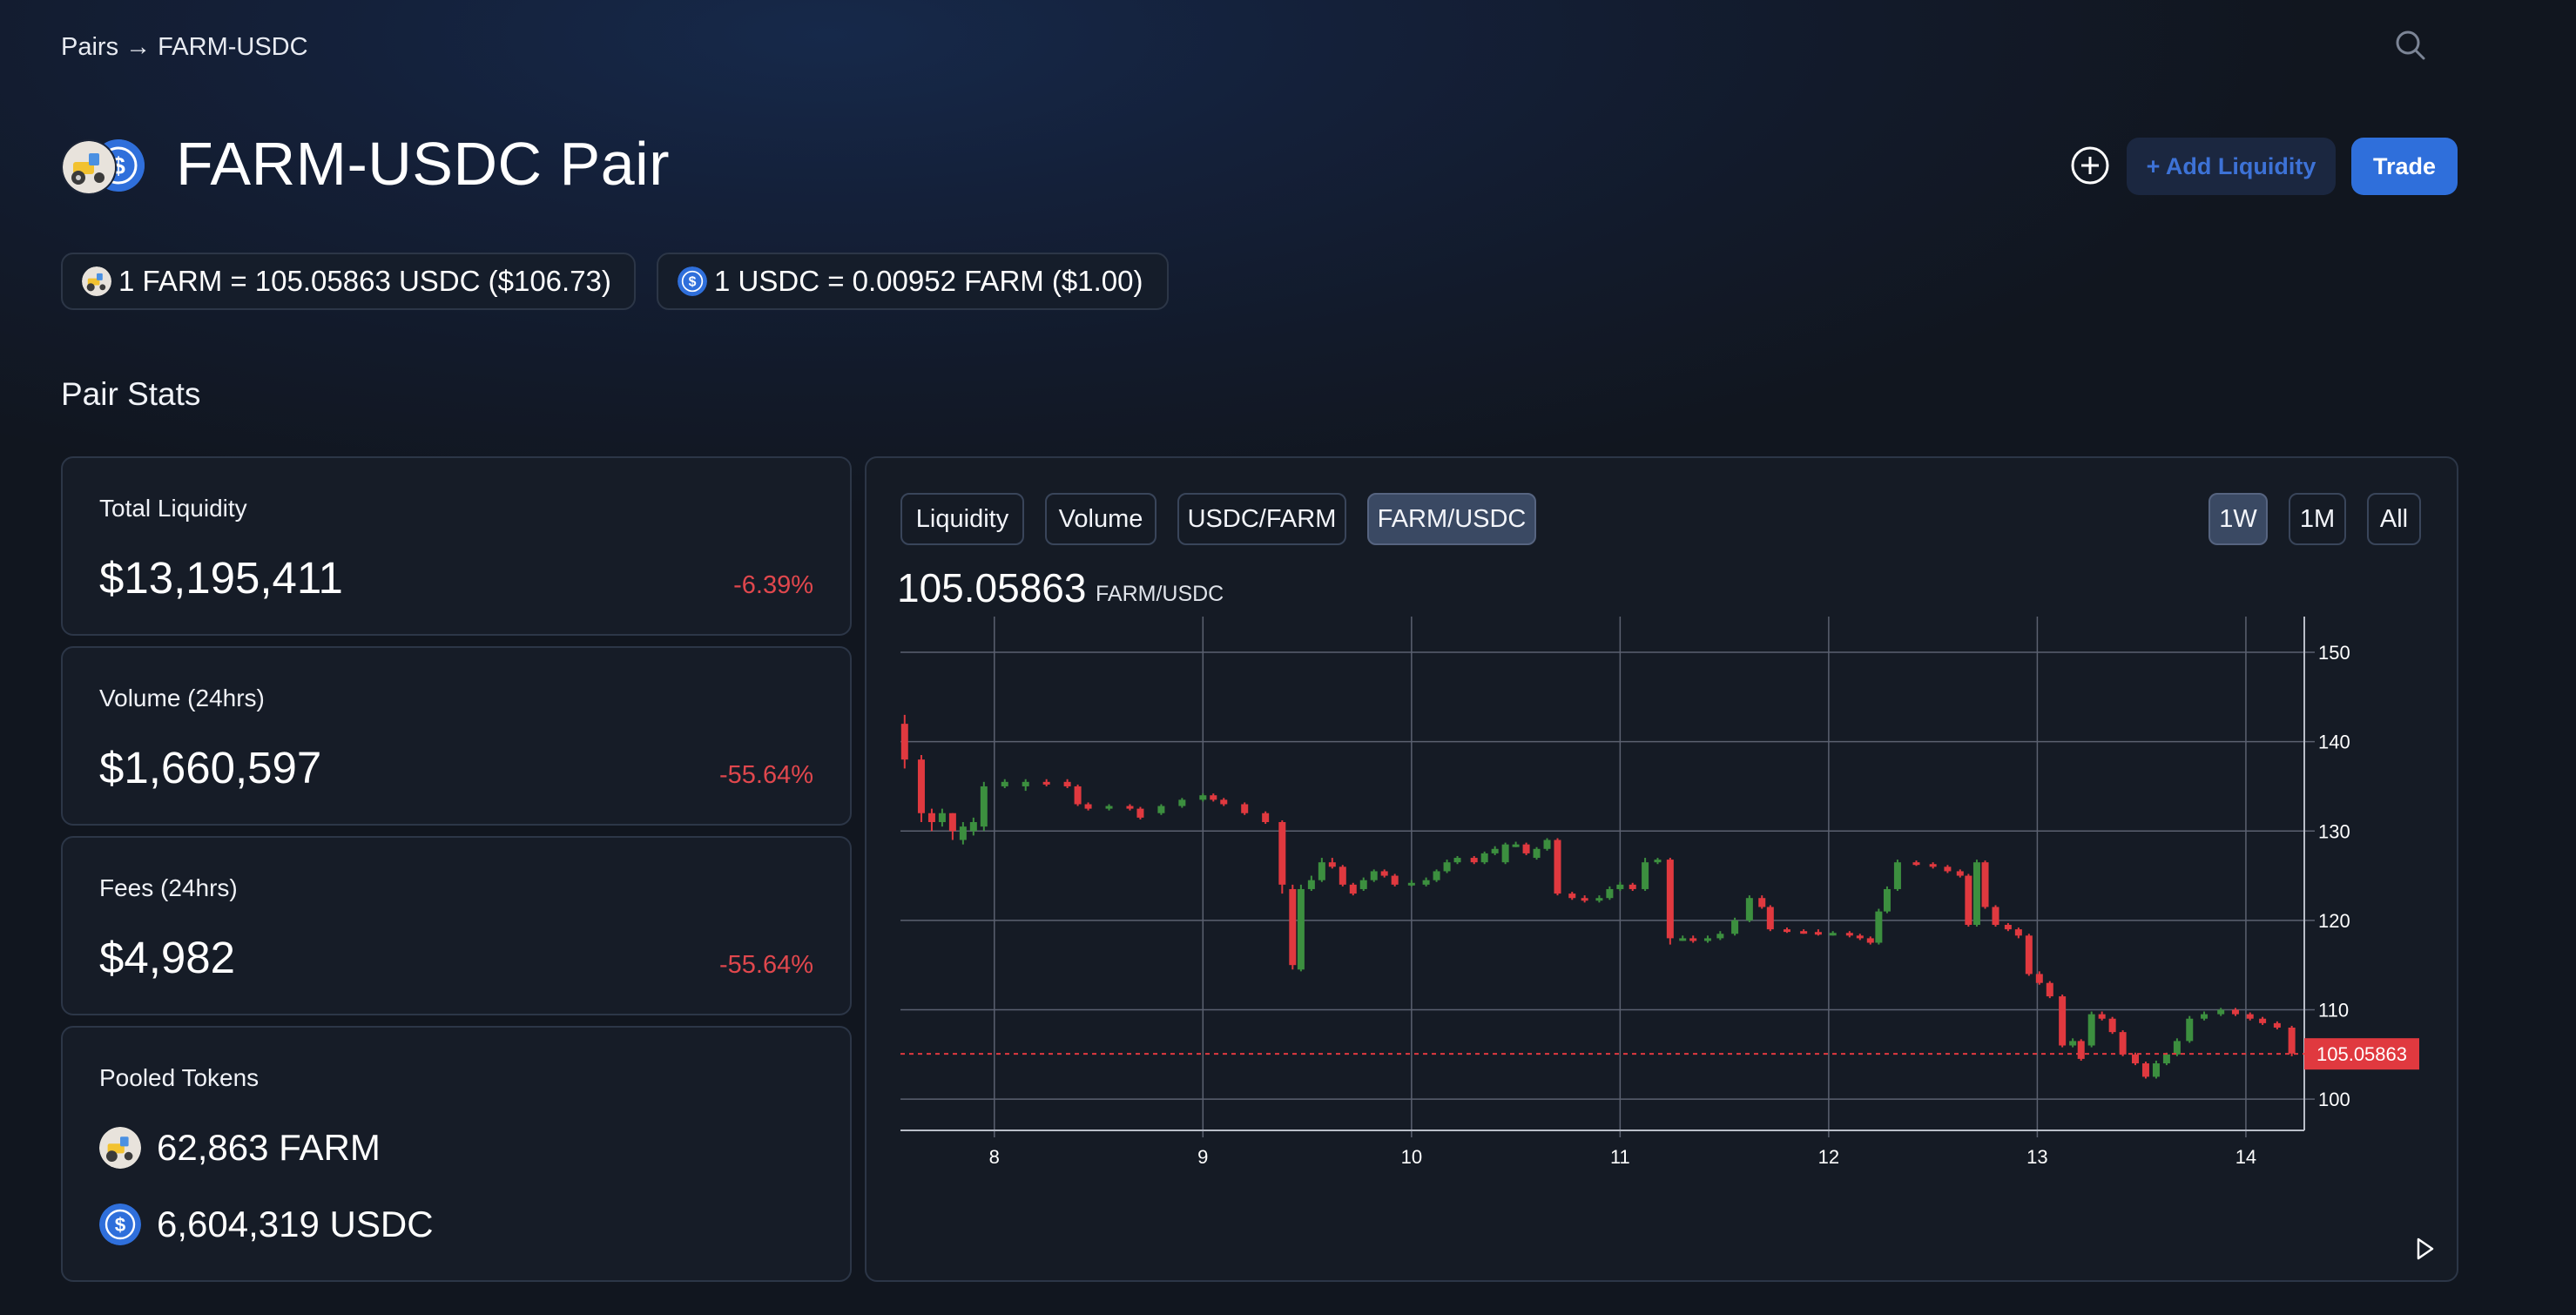 This screenshot has height=1315, width=2576. What do you see at coordinates (184, 47) in the screenshot?
I see `breadcrumb: Pairs → FARM-USDC` at bounding box center [184, 47].